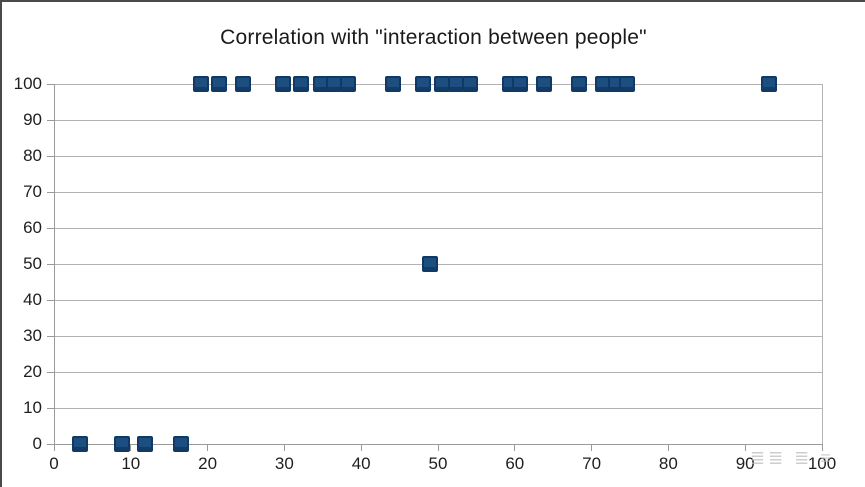 This screenshot has height=487, width=865. I want to click on y-tick-label: 100, so click(27, 83).